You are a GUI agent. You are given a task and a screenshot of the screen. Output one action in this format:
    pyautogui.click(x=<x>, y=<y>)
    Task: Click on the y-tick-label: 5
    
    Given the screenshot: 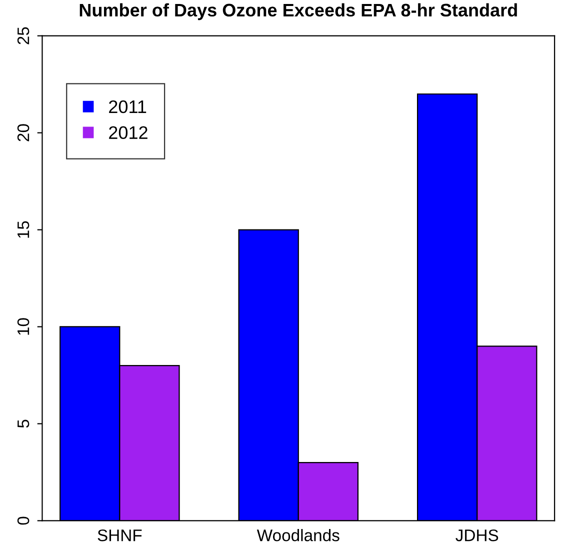 What is the action you would take?
    pyautogui.click(x=24, y=424)
    